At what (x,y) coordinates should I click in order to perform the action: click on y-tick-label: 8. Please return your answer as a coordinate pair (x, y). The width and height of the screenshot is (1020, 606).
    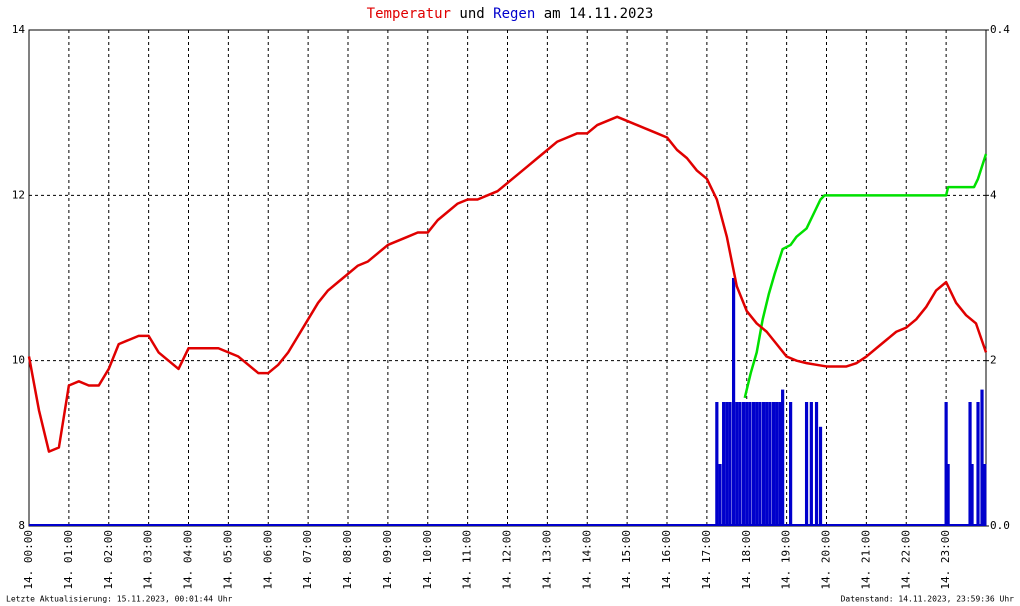
    Looking at the image, I should click on (21, 525).